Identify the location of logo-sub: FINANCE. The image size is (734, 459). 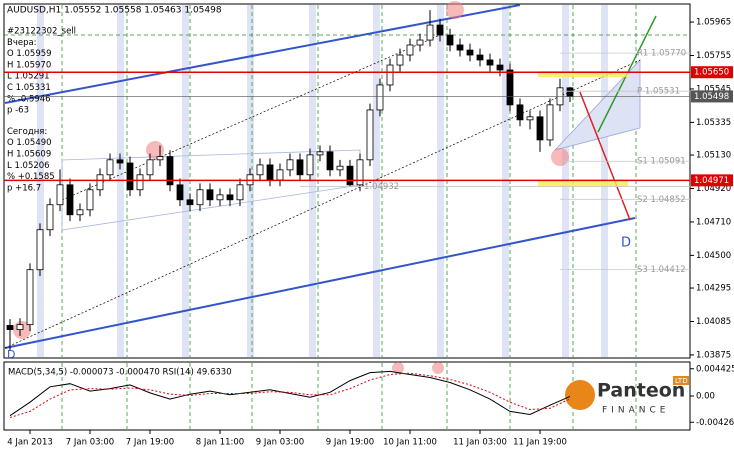
(635, 411).